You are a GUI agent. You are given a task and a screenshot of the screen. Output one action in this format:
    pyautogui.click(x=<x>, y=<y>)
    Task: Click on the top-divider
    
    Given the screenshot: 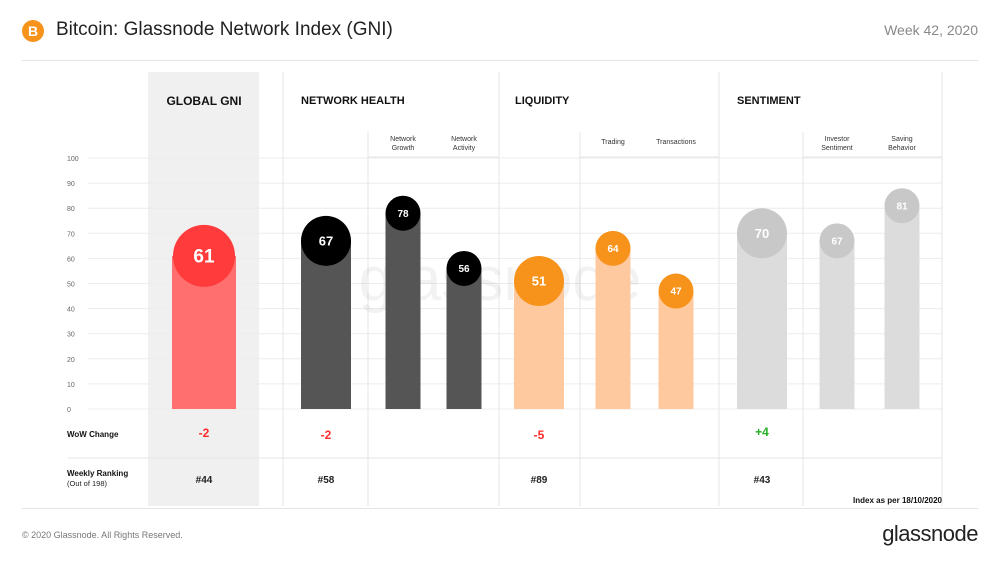 What is the action you would take?
    pyautogui.click(x=500, y=60)
    